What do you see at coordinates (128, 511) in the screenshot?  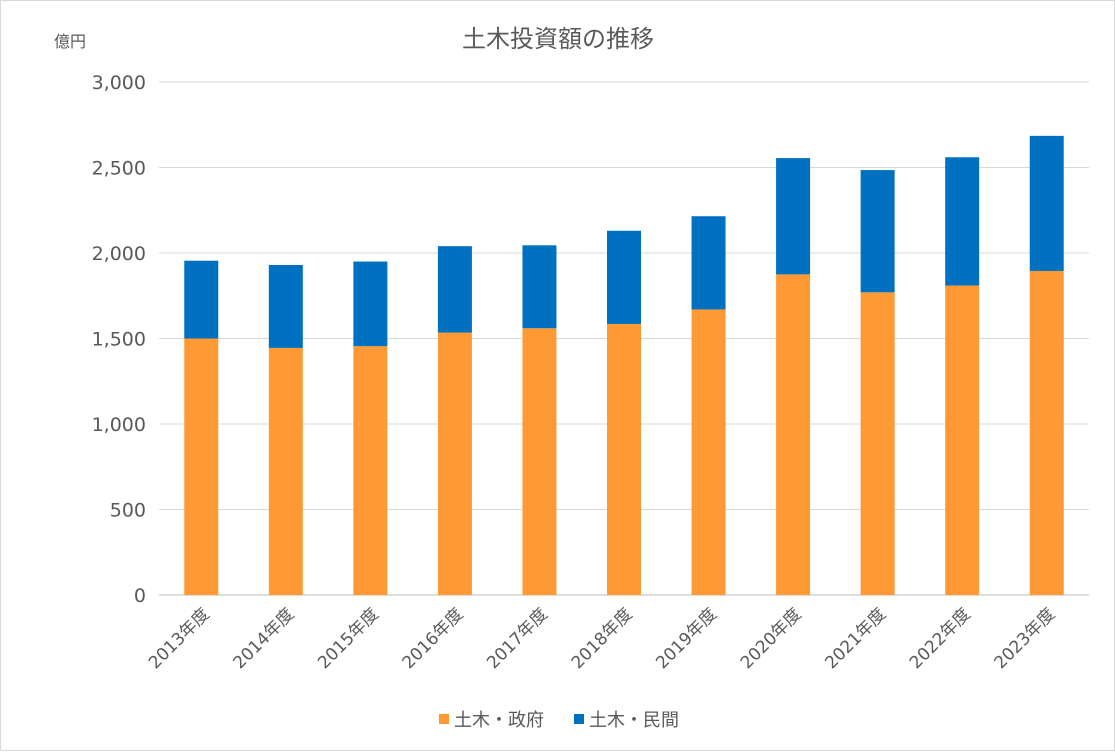 I see `y-tick-label: 500` at bounding box center [128, 511].